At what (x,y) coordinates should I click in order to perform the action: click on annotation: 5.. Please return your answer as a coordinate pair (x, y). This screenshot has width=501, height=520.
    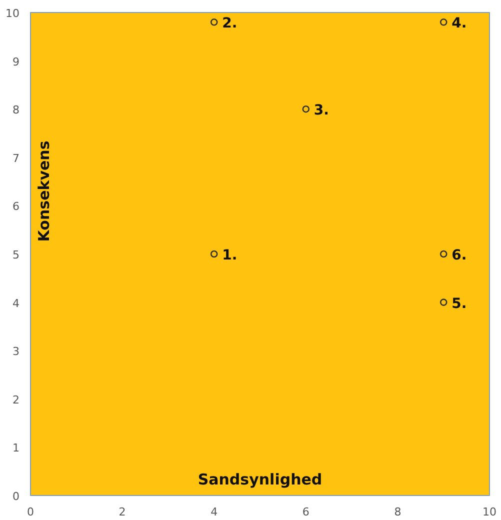
    Looking at the image, I should click on (459, 304).